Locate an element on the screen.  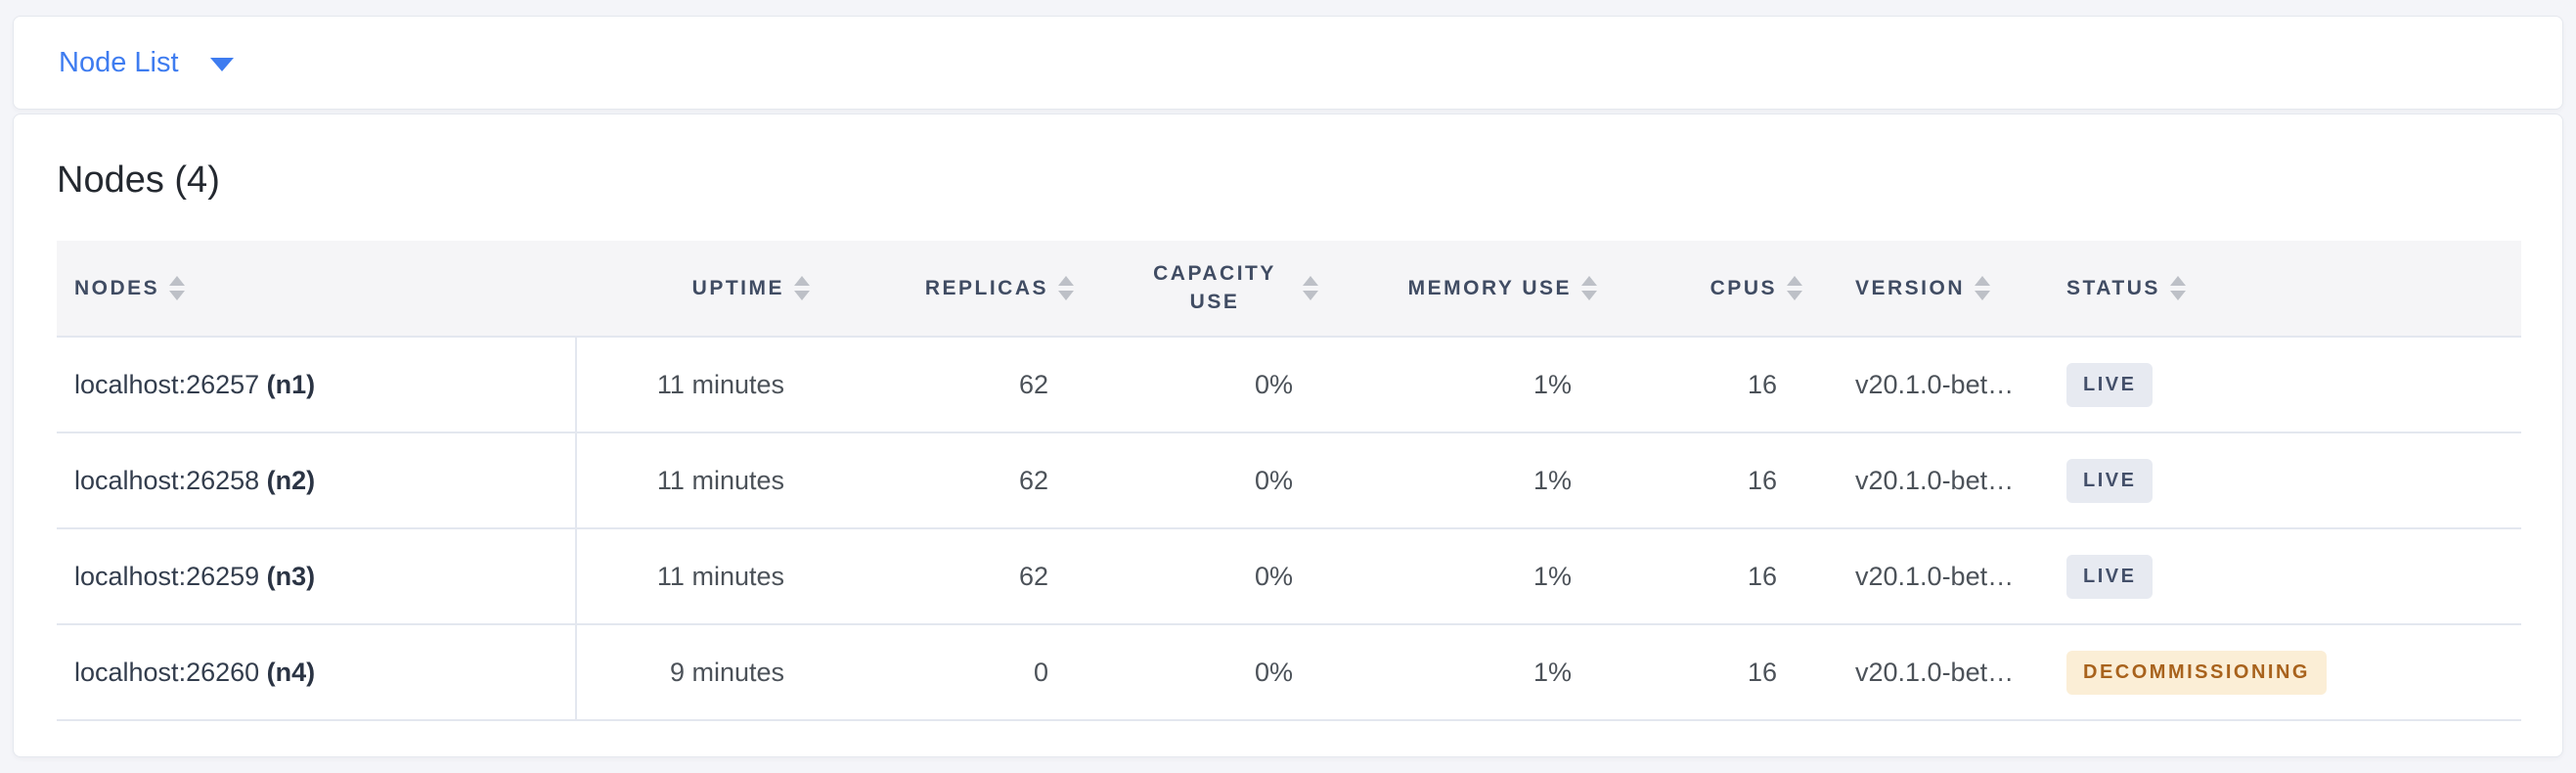
cell-nodes: localhost:26260 (n4) is located at coordinates (316, 673).